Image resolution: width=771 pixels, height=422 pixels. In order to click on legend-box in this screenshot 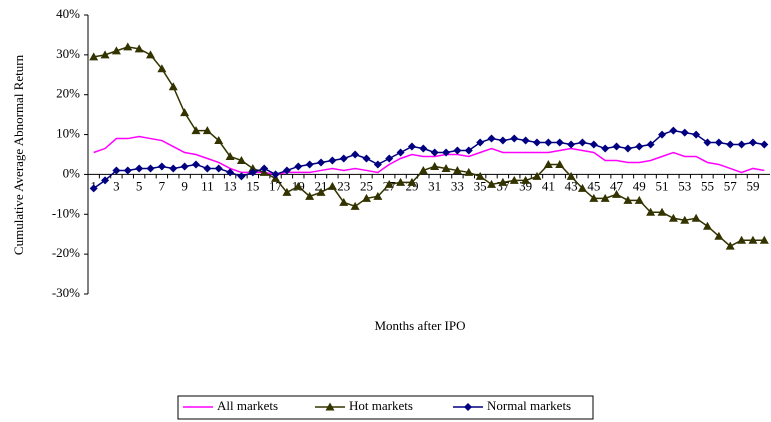, I will do `click(385, 407)`.